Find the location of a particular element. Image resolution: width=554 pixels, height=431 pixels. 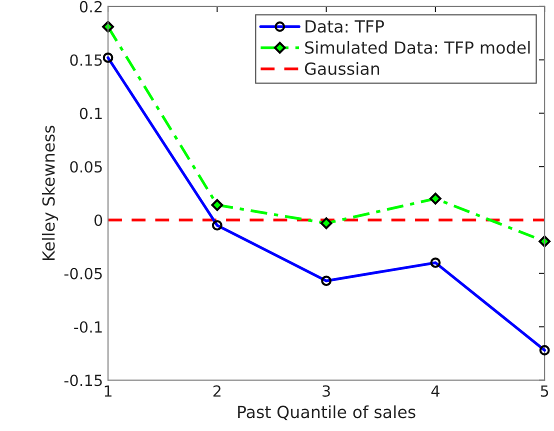

x-tick-label: 3 is located at coordinates (326, 391).